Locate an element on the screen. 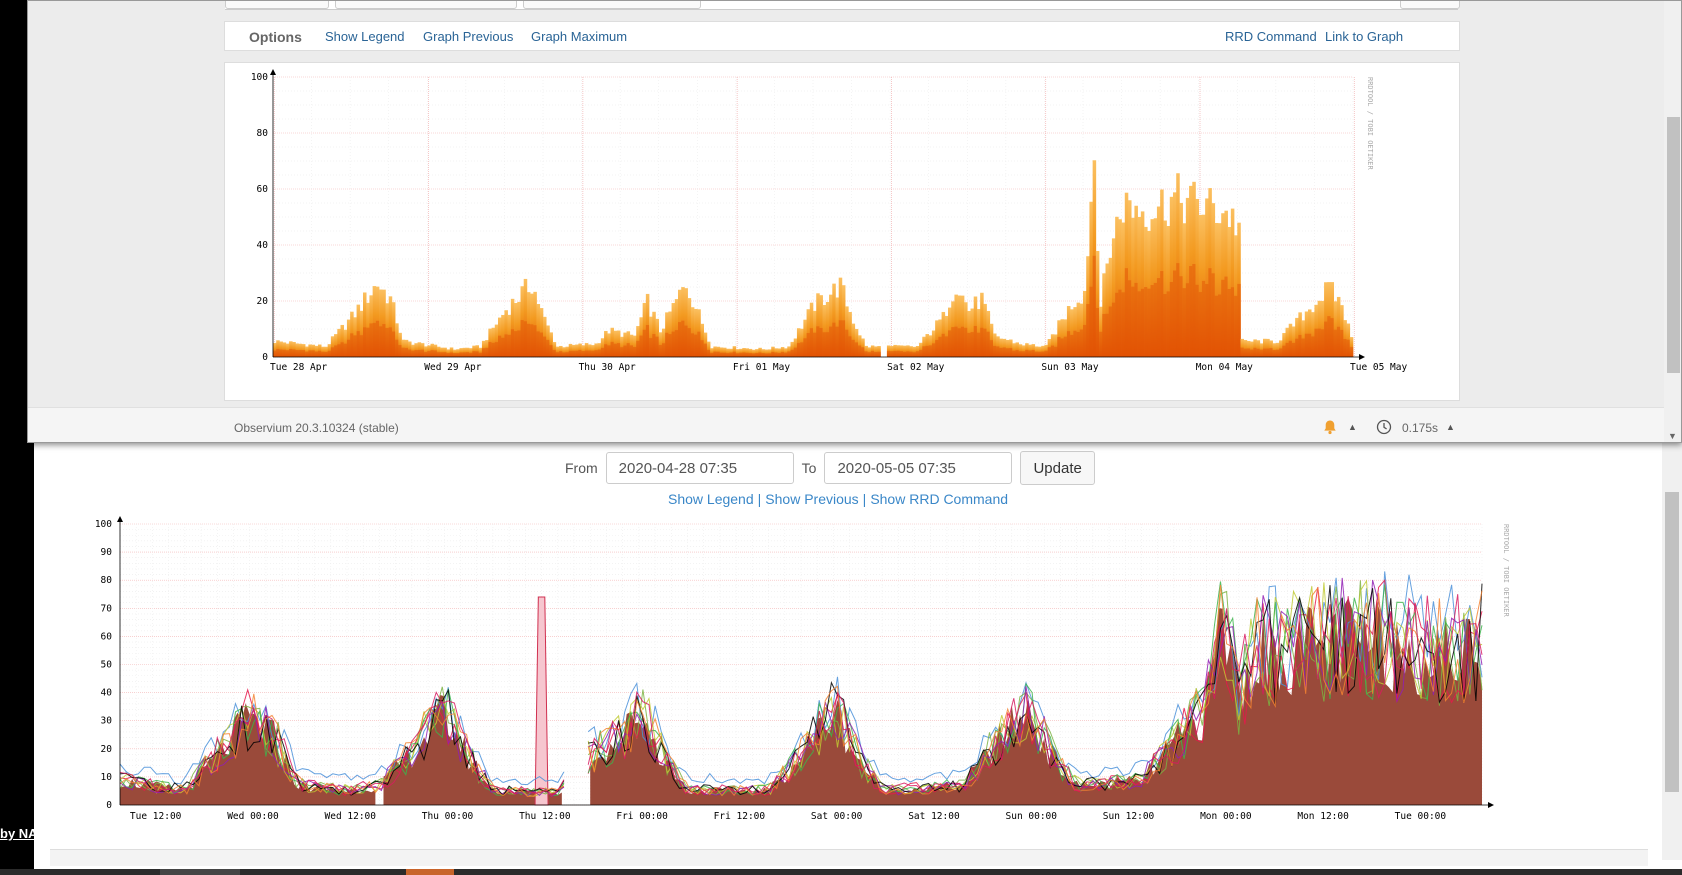 This screenshot has width=1682, height=875. bell-icon is located at coordinates (1330, 427).